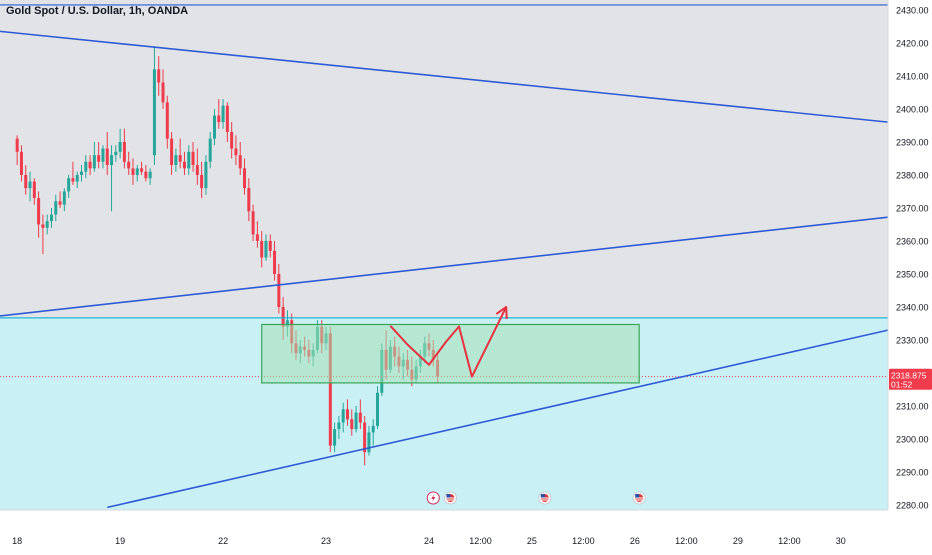 This screenshot has width=932, height=555. What do you see at coordinates (912, 407) in the screenshot?
I see `y-tick-label: 2310.00` at bounding box center [912, 407].